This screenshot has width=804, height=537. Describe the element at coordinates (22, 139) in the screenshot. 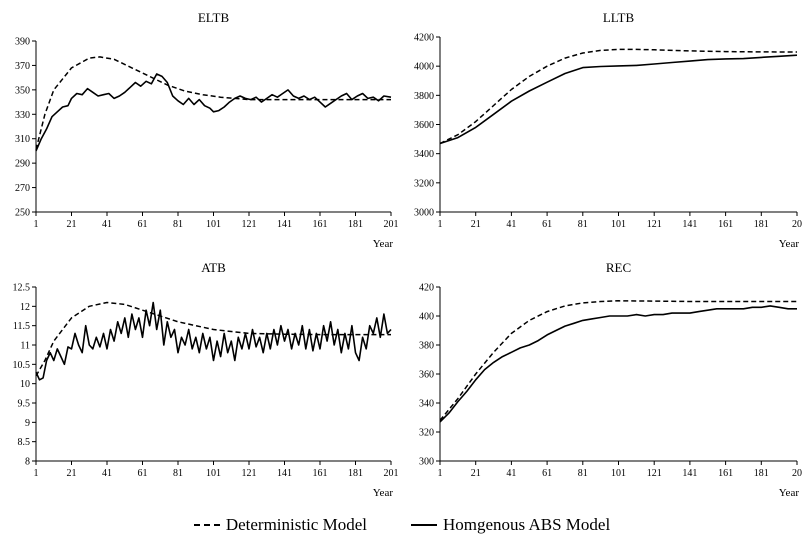

I see `y-tick-label: 310` at that location.